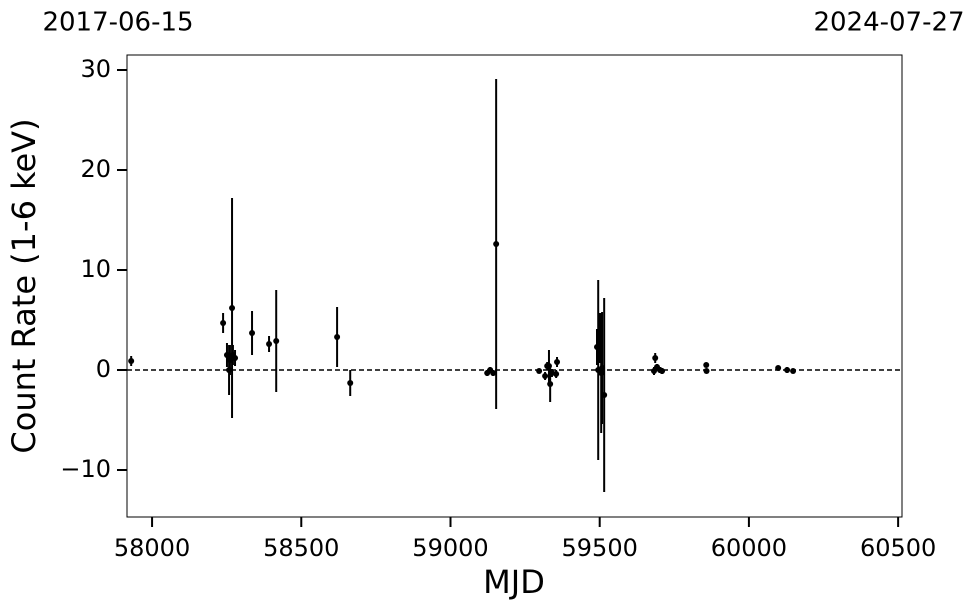  I want to click on y-tick-label: −10, so click(85, 469).